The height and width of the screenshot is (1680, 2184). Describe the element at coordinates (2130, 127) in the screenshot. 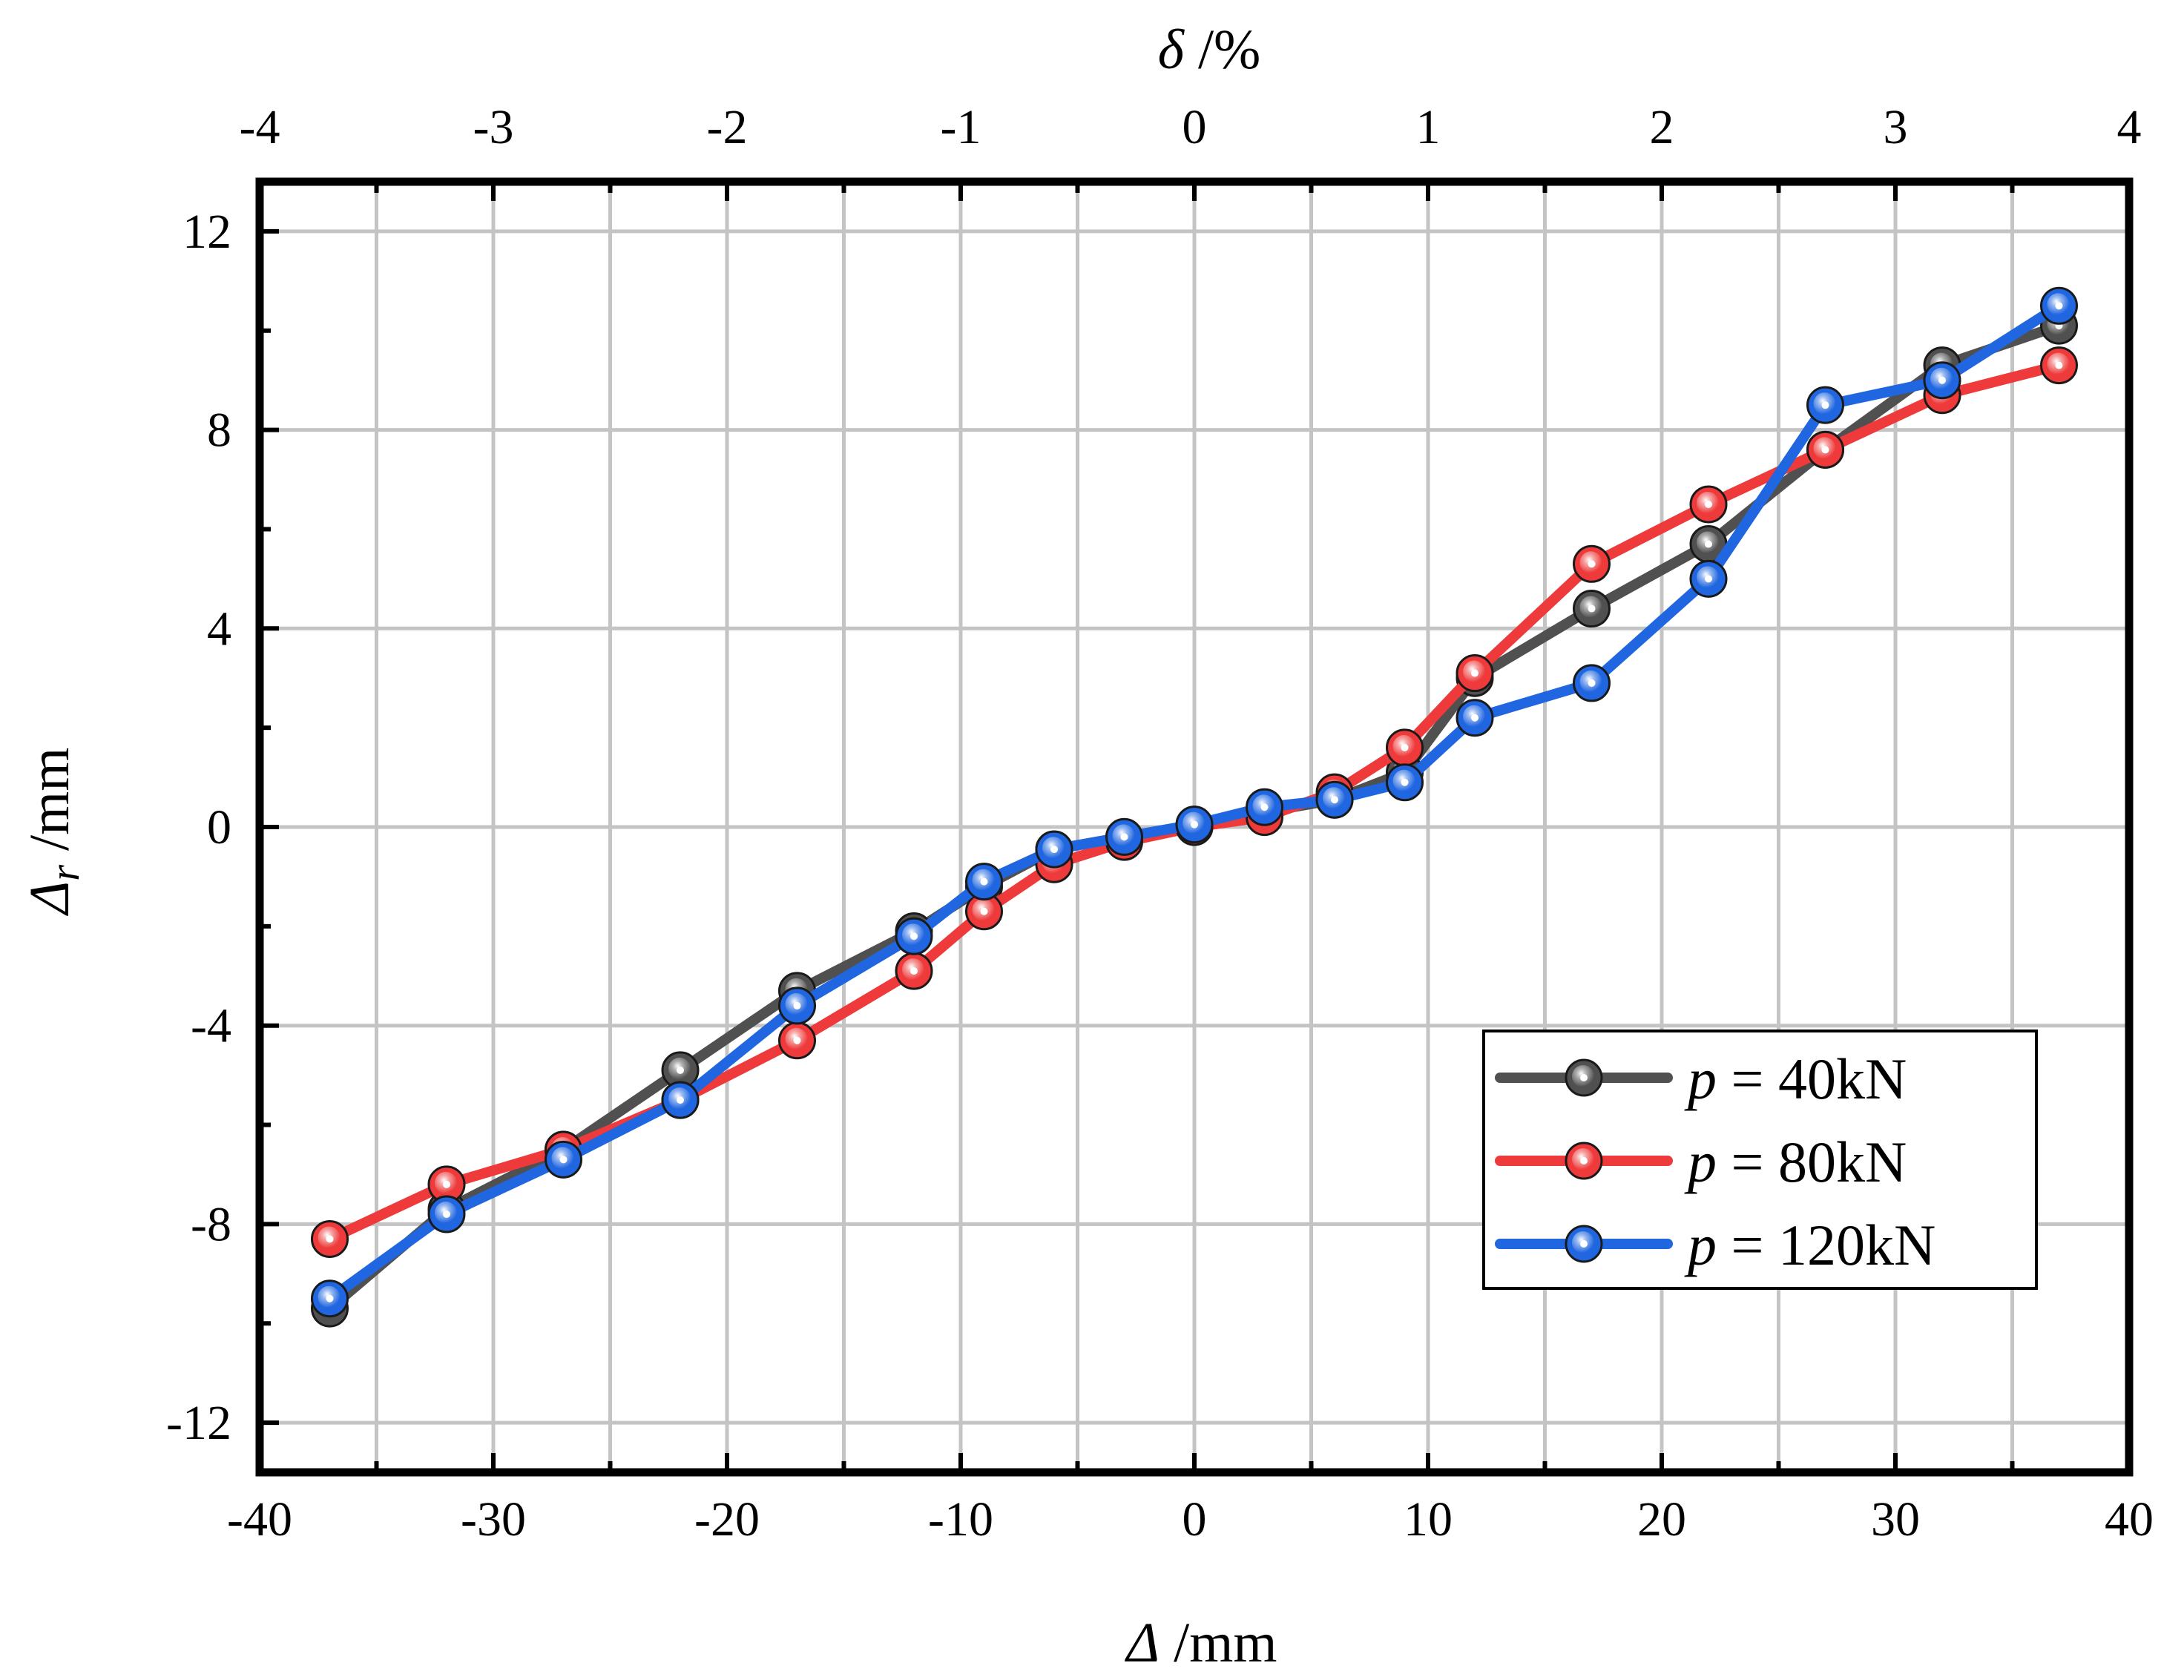

I see `top-tick-label: 4` at that location.